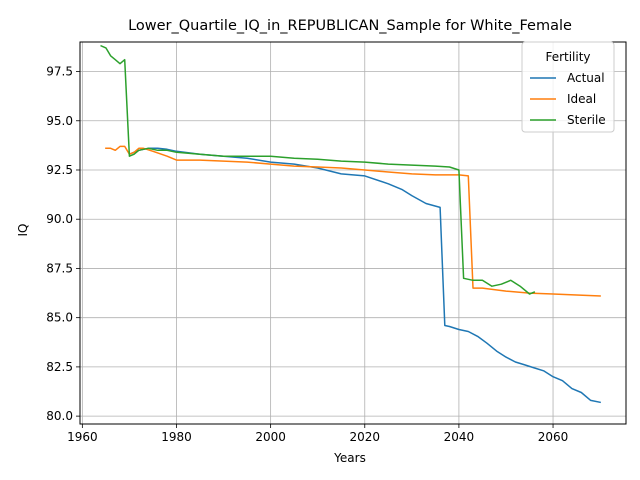 This screenshot has width=640, height=480. I want to click on legend-label-ideal: Ideal, so click(581, 99).